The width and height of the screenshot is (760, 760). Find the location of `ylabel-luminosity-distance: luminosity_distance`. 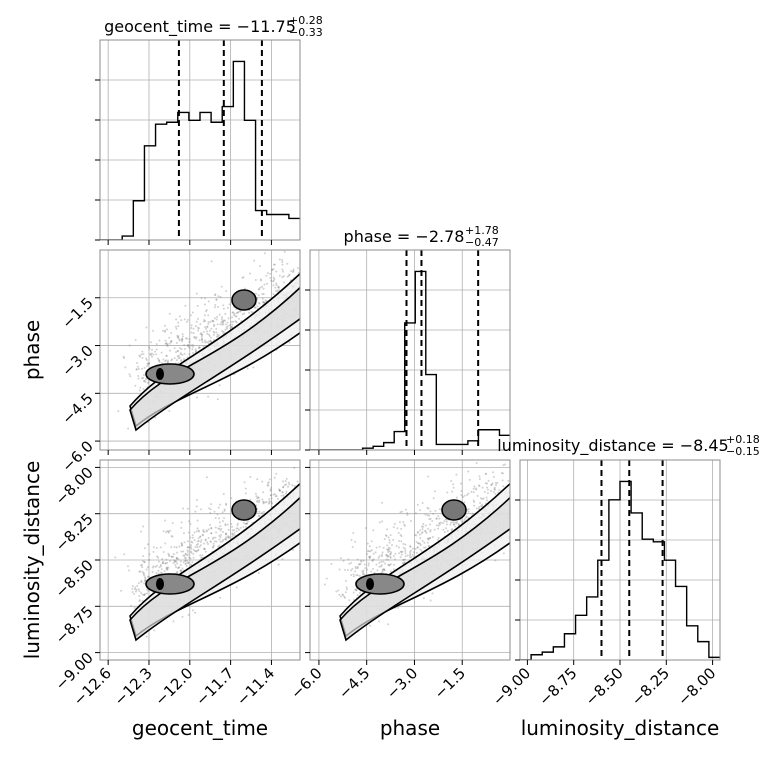

ylabel-luminosity-distance: luminosity_distance is located at coordinates (32, 560).